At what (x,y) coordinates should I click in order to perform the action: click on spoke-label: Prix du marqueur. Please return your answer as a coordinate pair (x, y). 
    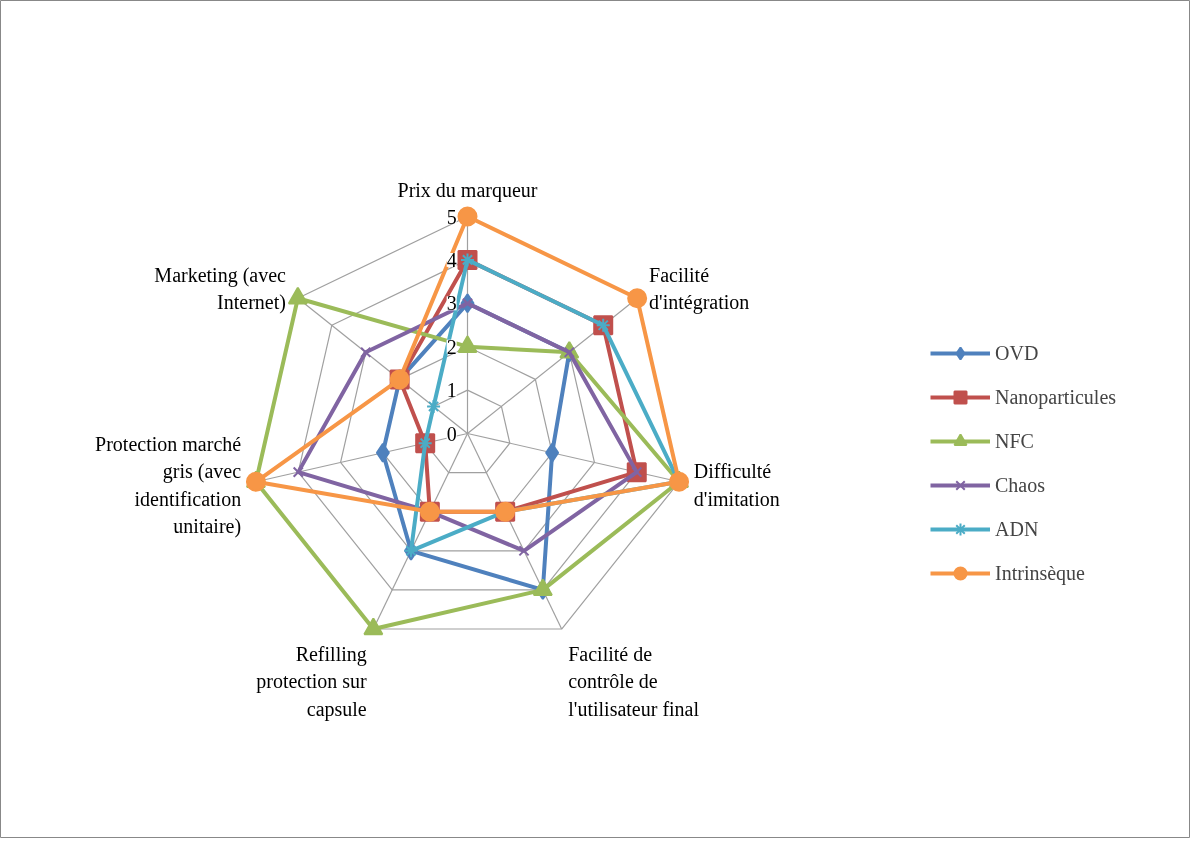
    Looking at the image, I should click on (467, 191).